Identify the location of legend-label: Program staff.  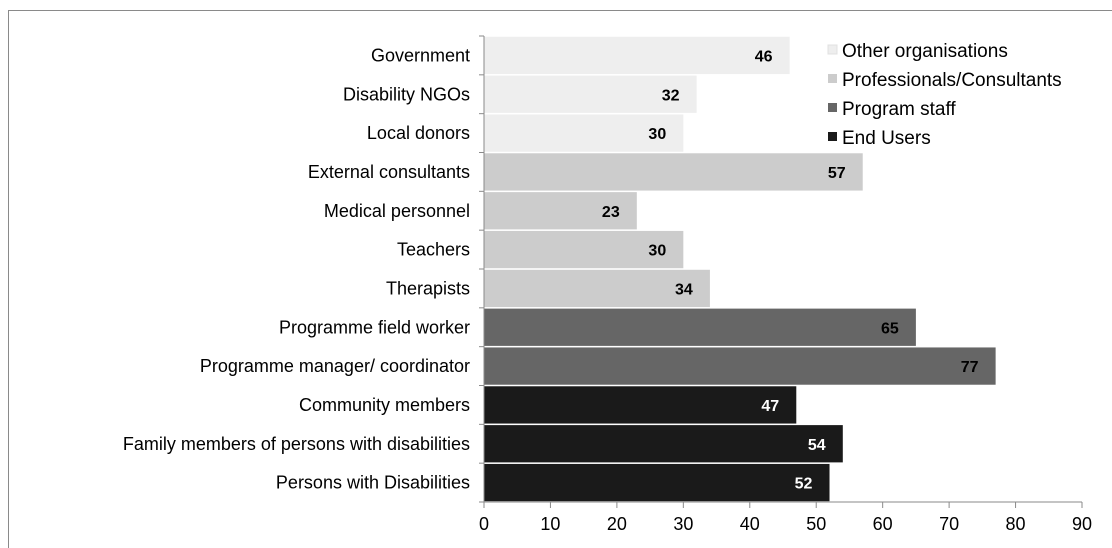
(899, 109).